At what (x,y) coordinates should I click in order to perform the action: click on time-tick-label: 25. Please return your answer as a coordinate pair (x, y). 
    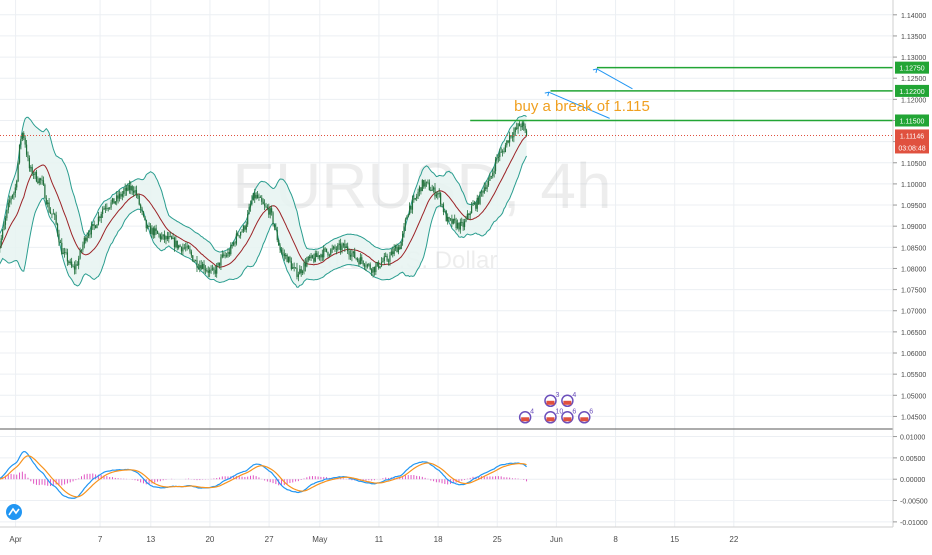
    Looking at the image, I should click on (497, 539).